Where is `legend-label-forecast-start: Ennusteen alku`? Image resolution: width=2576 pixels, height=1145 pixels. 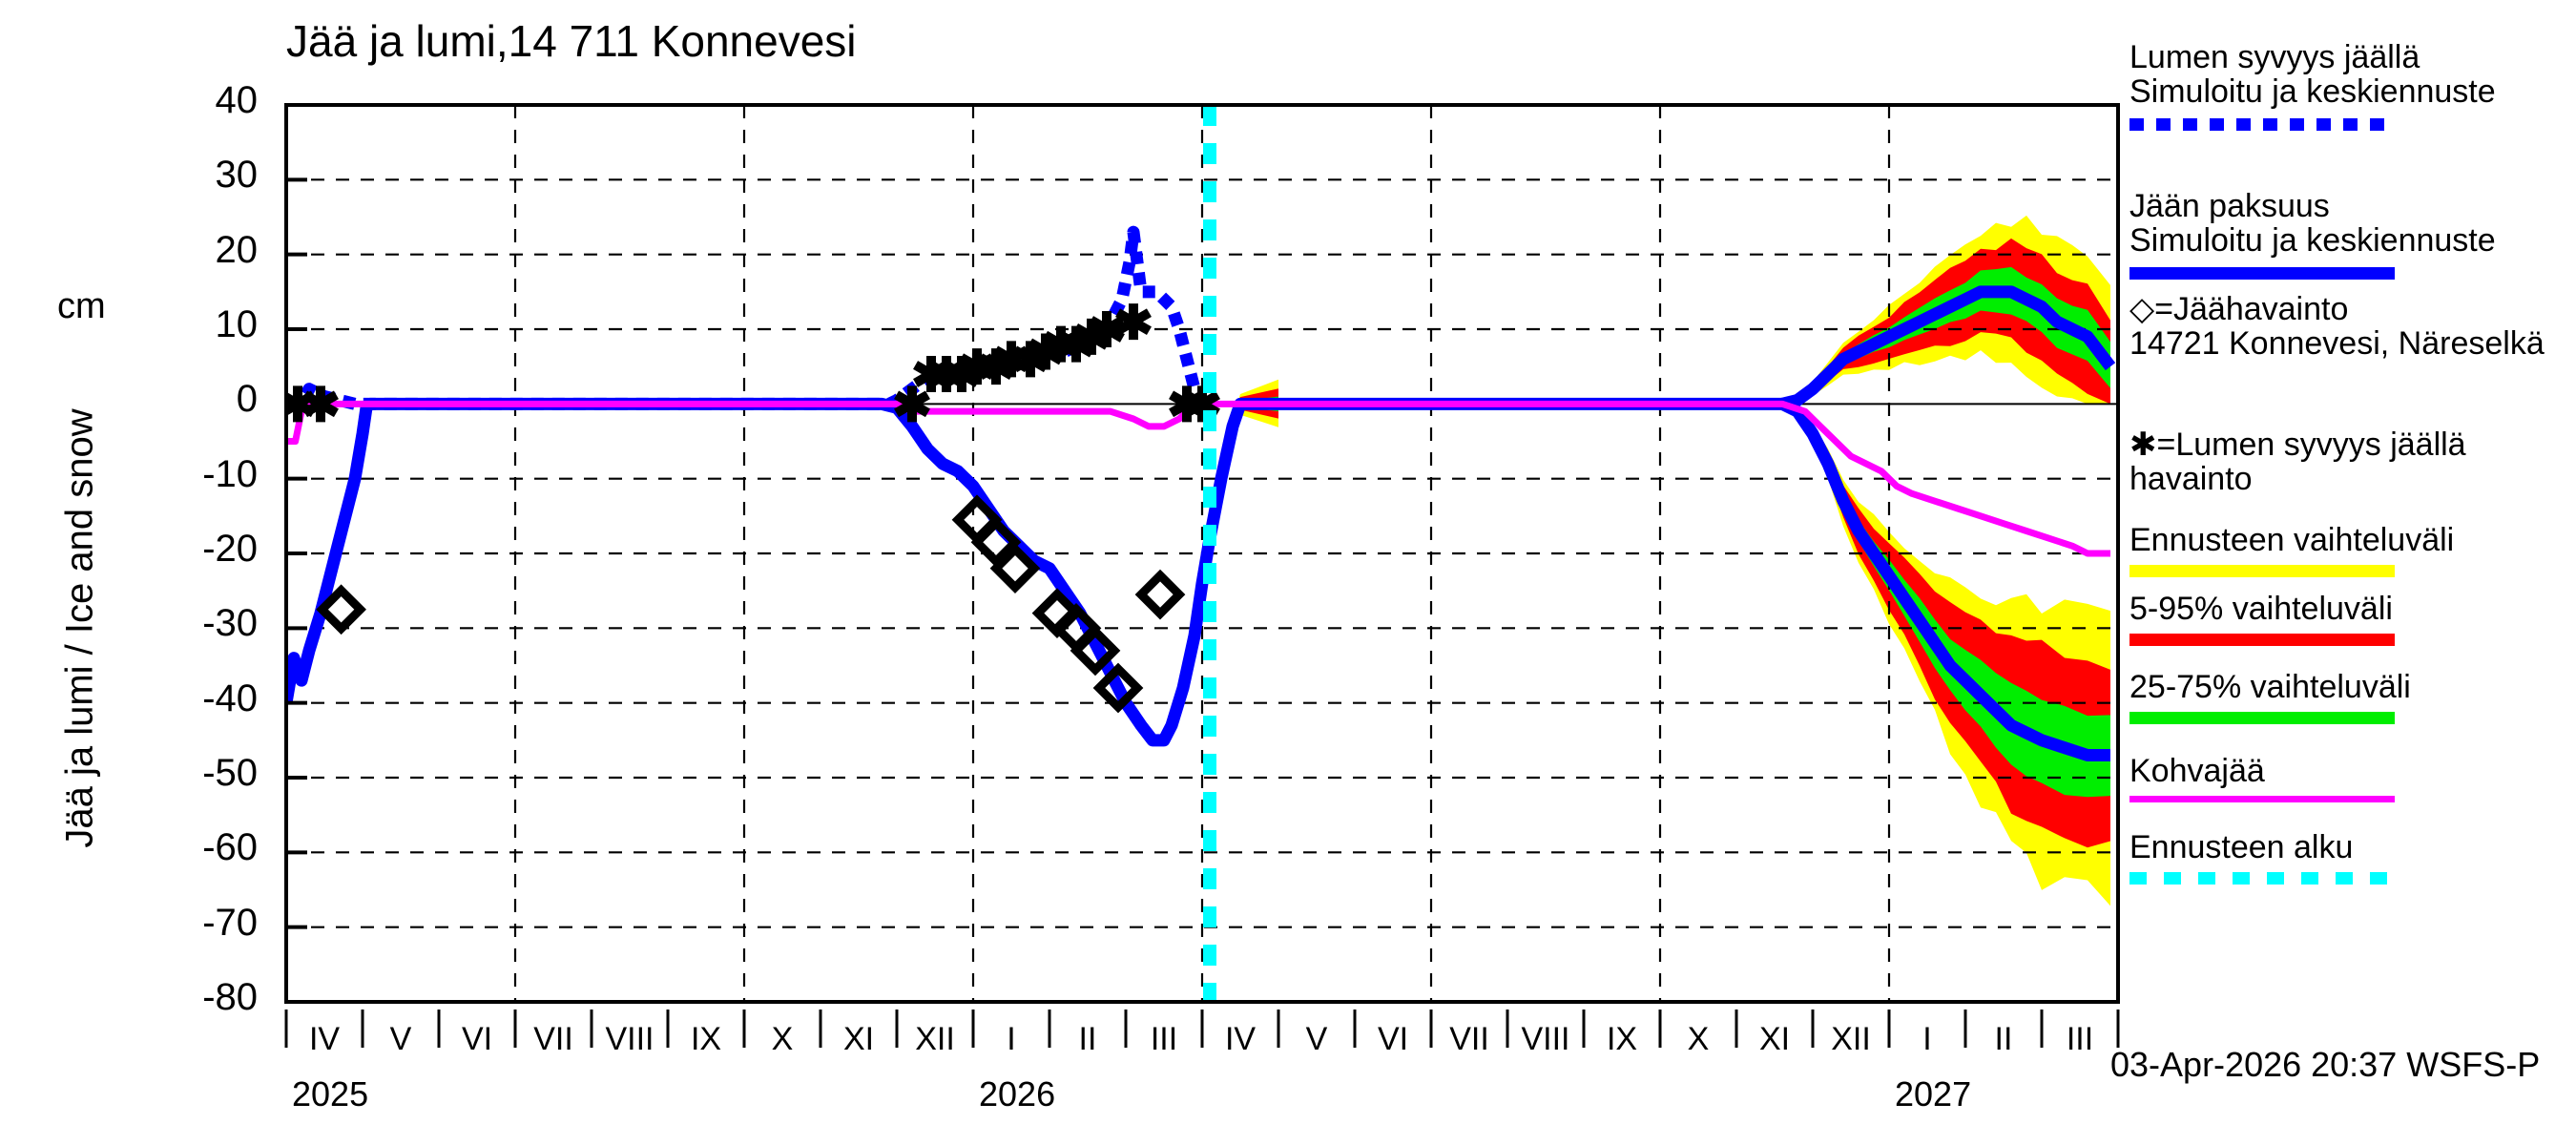 legend-label-forecast-start: Ennusteen alku is located at coordinates (2352, 847).